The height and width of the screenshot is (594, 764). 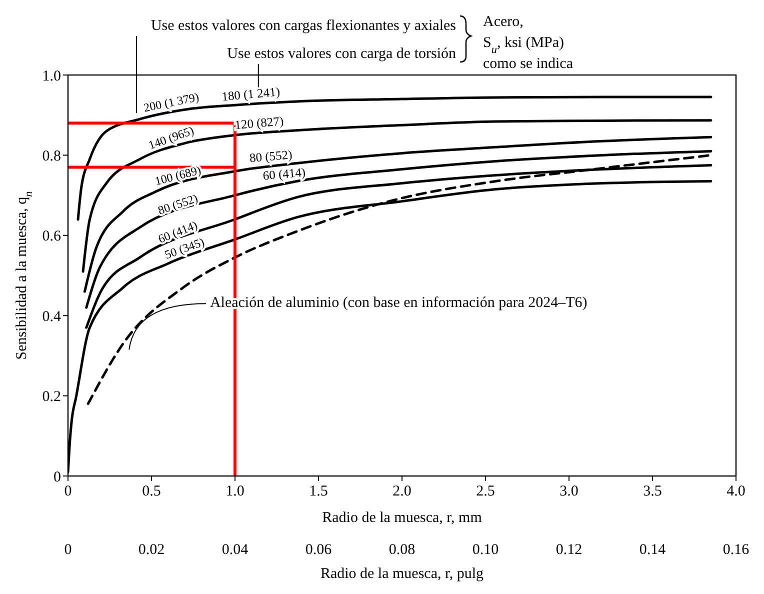 I want to click on text: S$_{u}$, ksi (MPa), so click(x=523, y=45).